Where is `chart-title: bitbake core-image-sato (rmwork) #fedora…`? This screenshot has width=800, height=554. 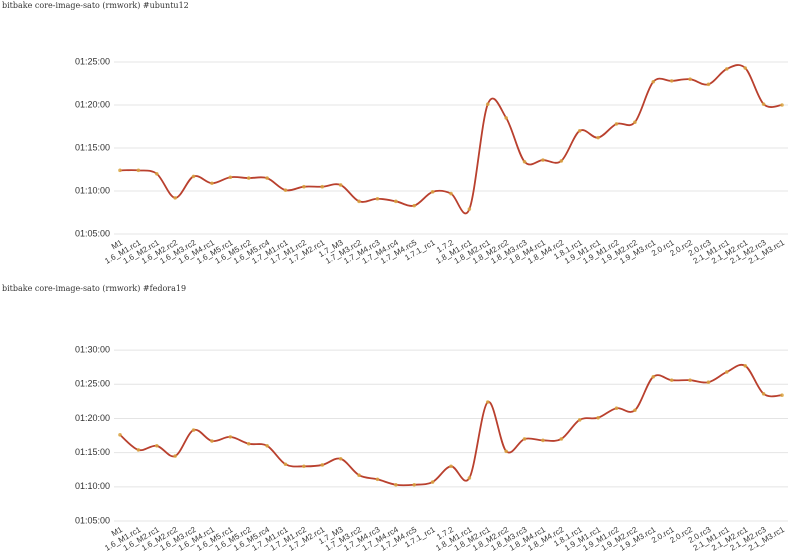
chart-title: bitbake core-image-sato (rmwork) #fedora… is located at coordinates (94, 288).